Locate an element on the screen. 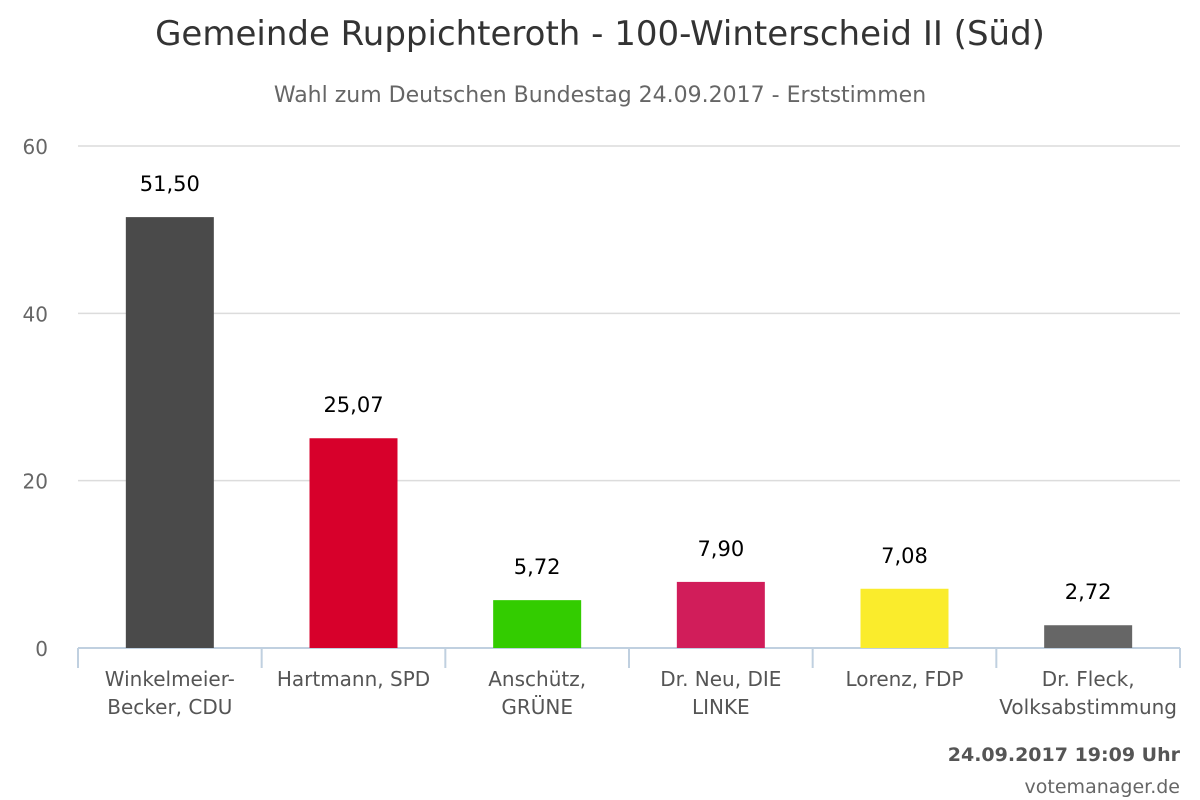  x-tick-label-line: Lorenz, FDP is located at coordinates (905, 679).